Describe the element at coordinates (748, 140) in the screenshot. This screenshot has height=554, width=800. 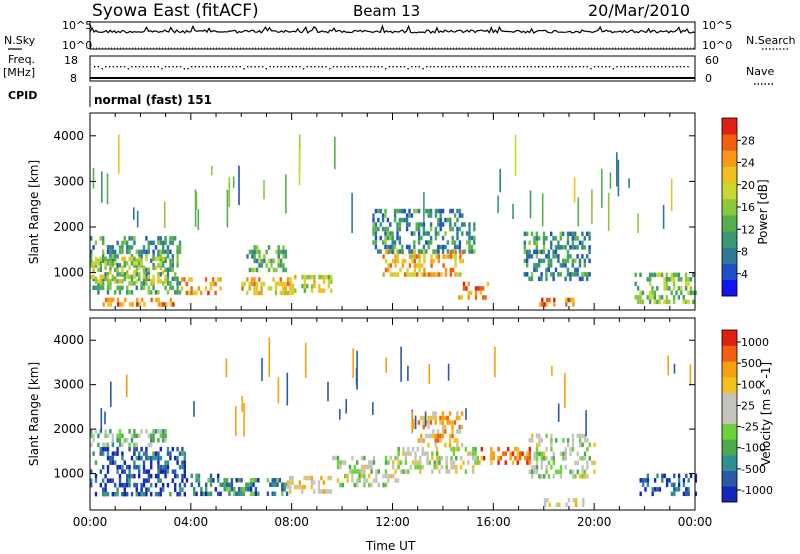
I see `colorbar-tick-label: 28` at that location.